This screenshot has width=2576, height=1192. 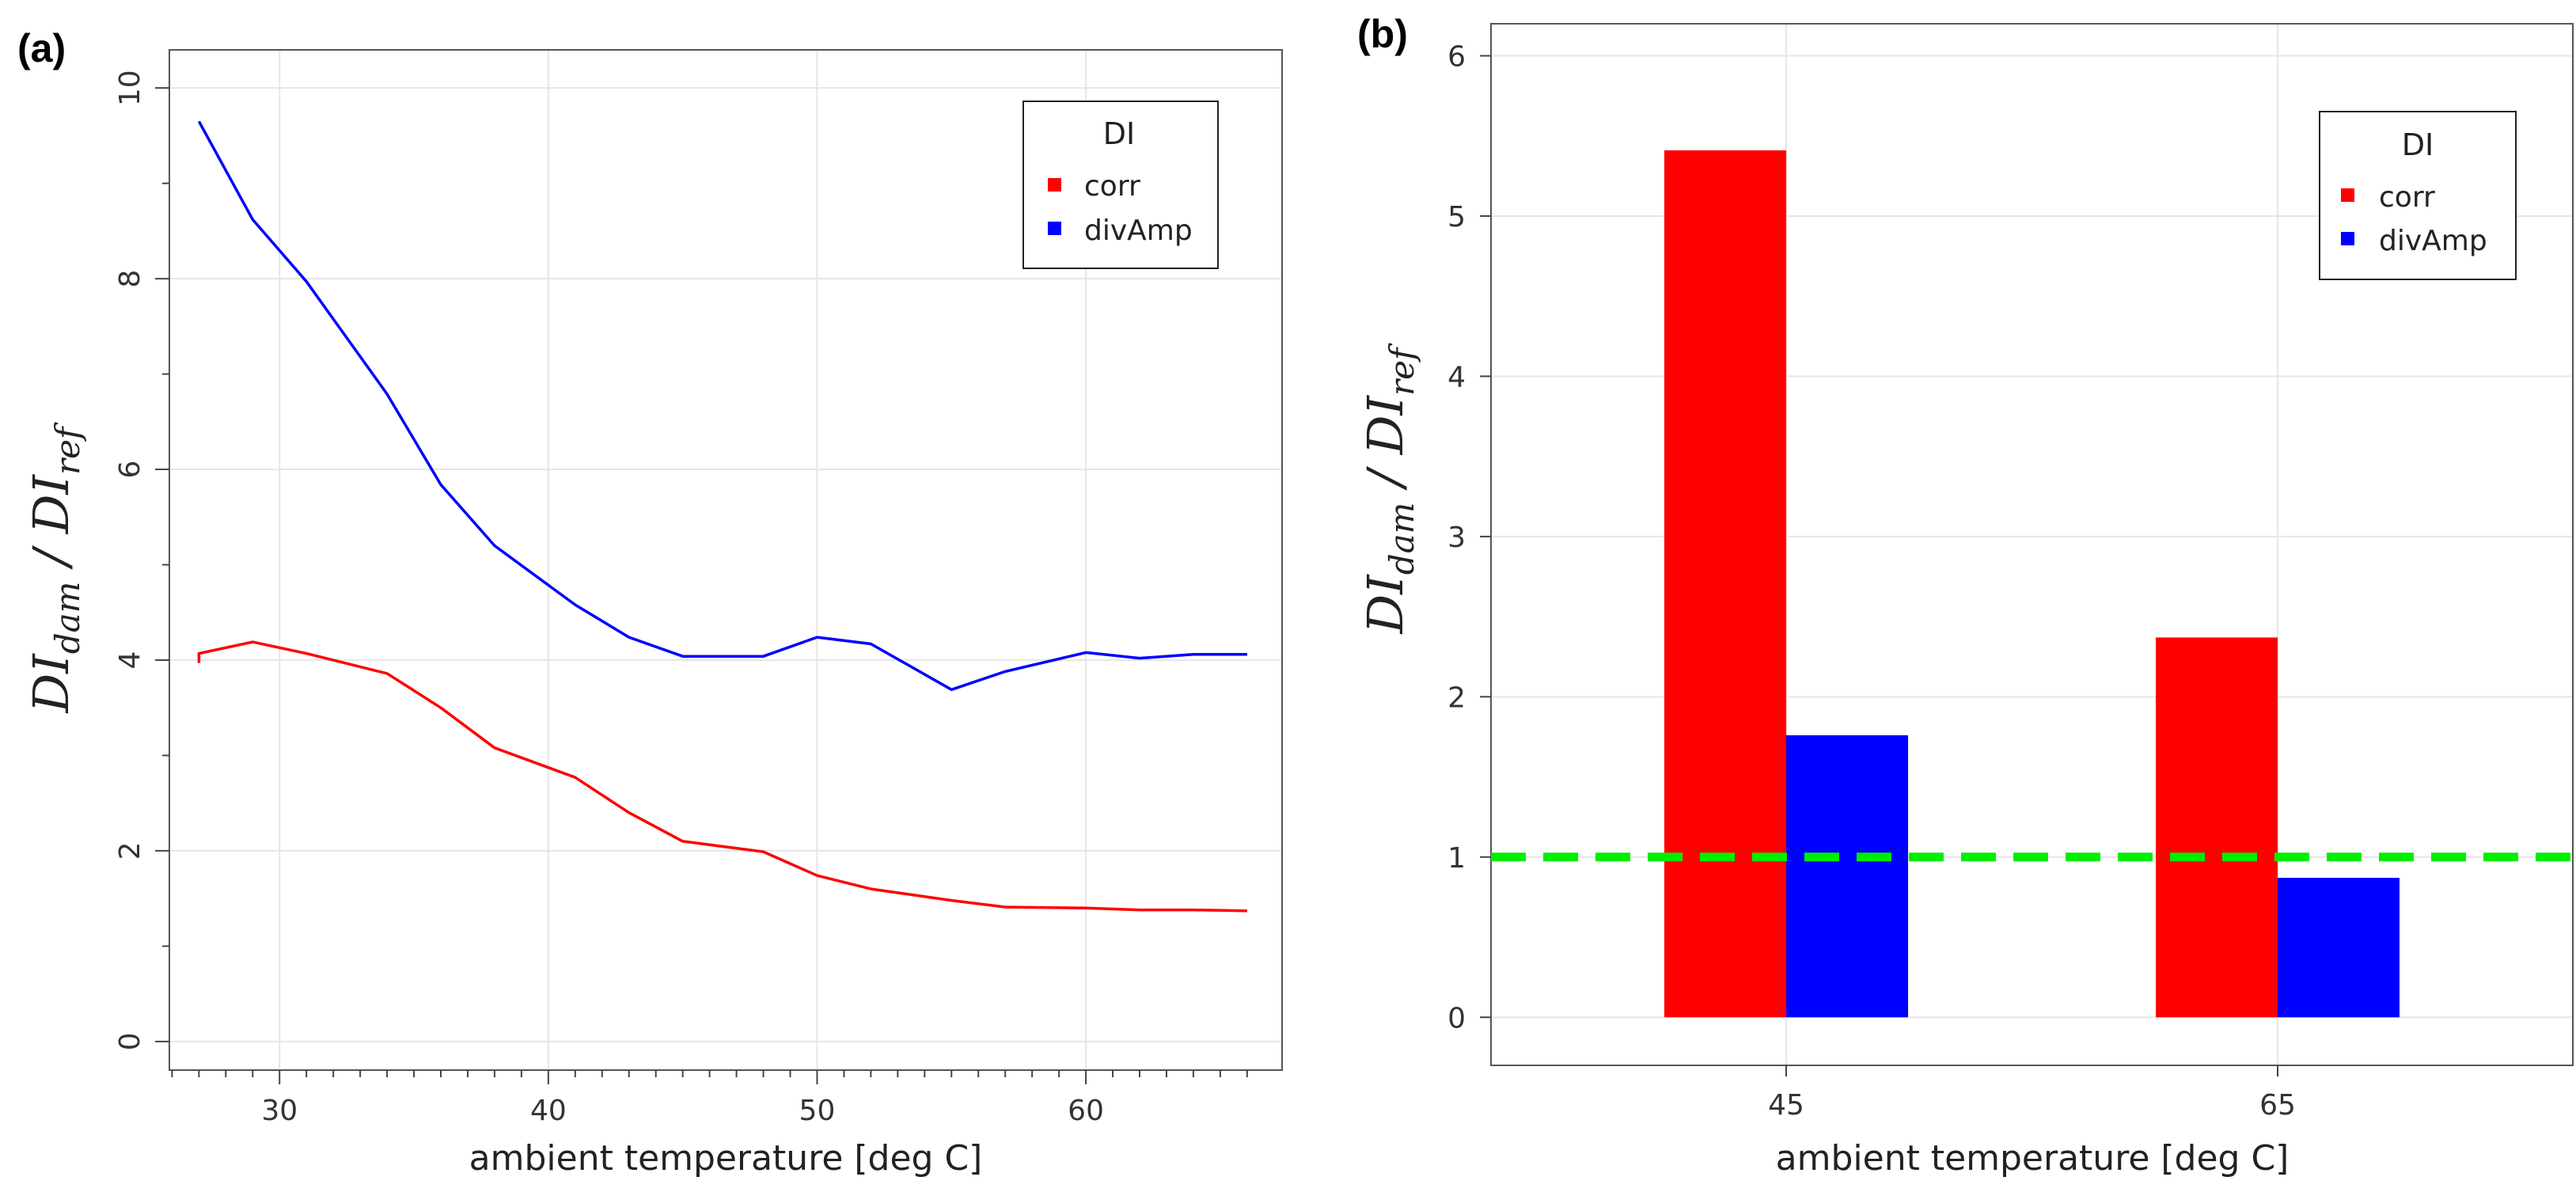 What do you see at coordinates (1456, 1018) in the screenshot?
I see `panel-b-y-tick-label: 0` at bounding box center [1456, 1018].